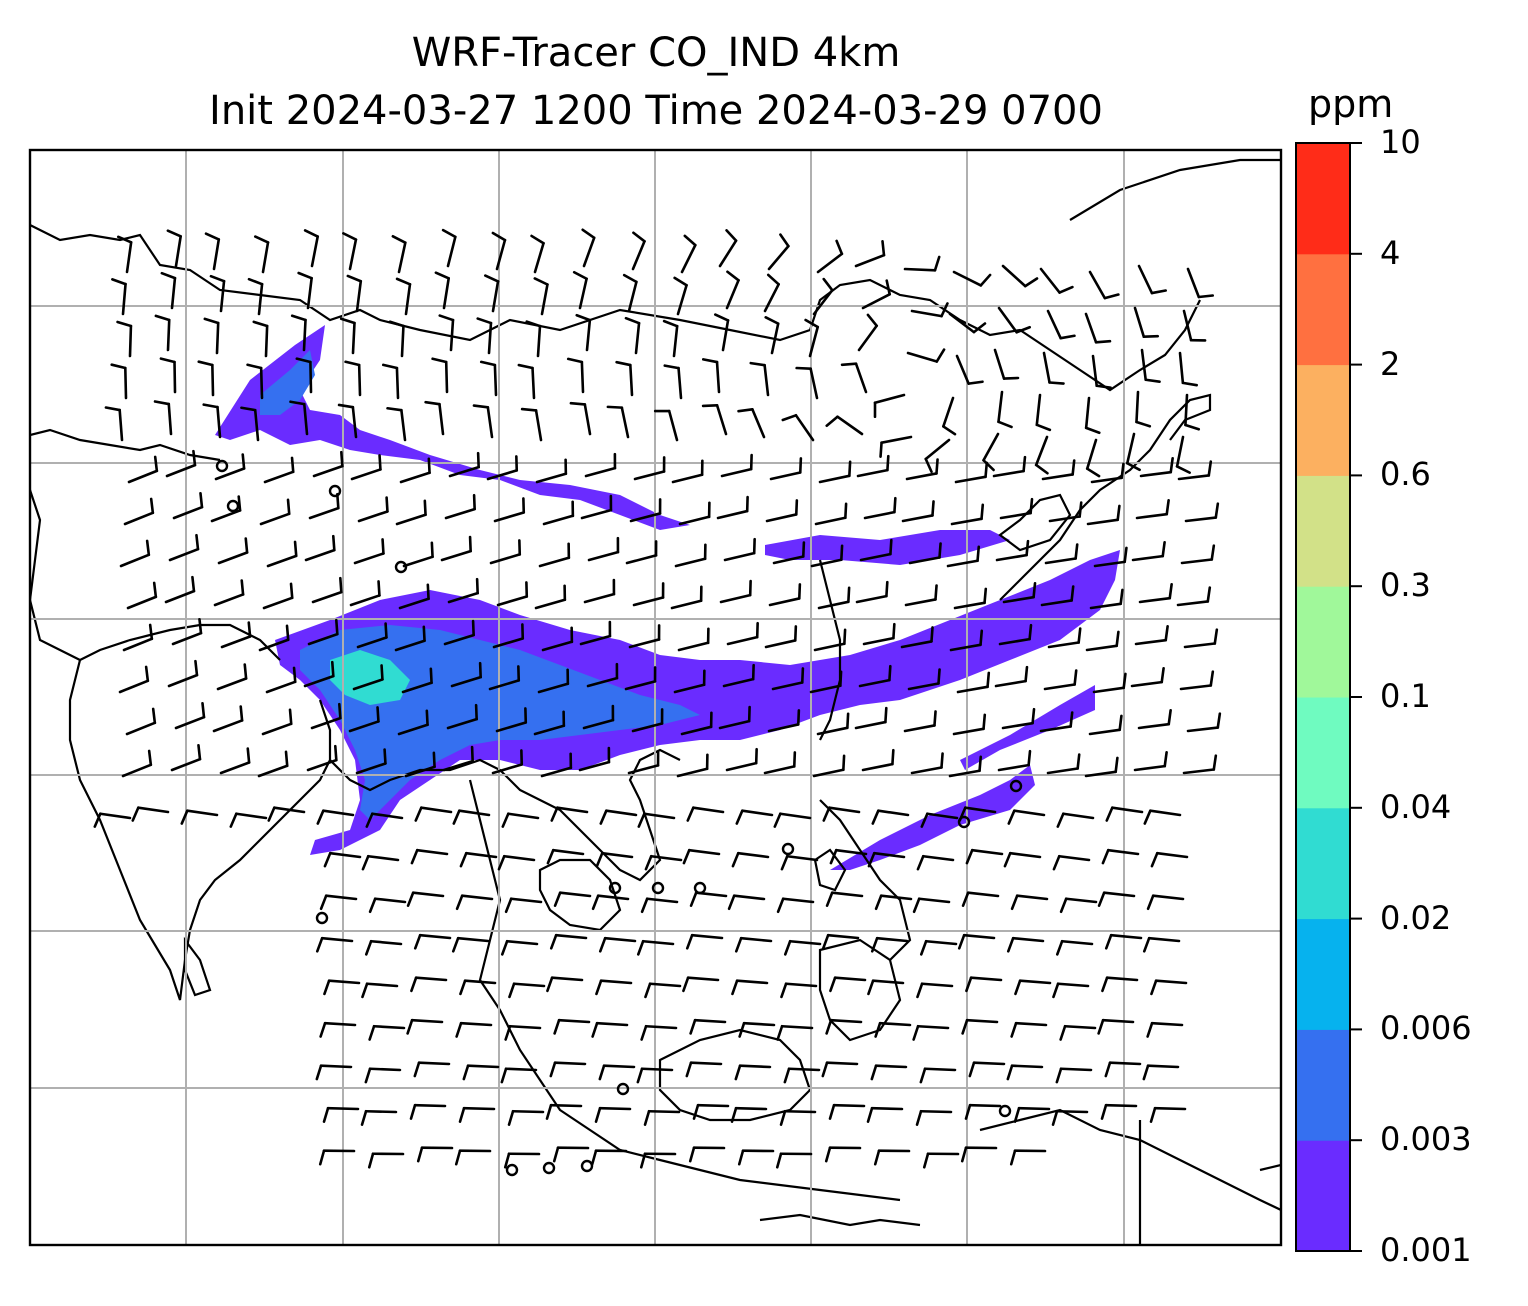 Image resolution: width=1528 pixels, height=1306 pixels. What do you see at coordinates (1405, 696) in the screenshot?
I see `colorbar-tick-label: 0.1` at bounding box center [1405, 696].